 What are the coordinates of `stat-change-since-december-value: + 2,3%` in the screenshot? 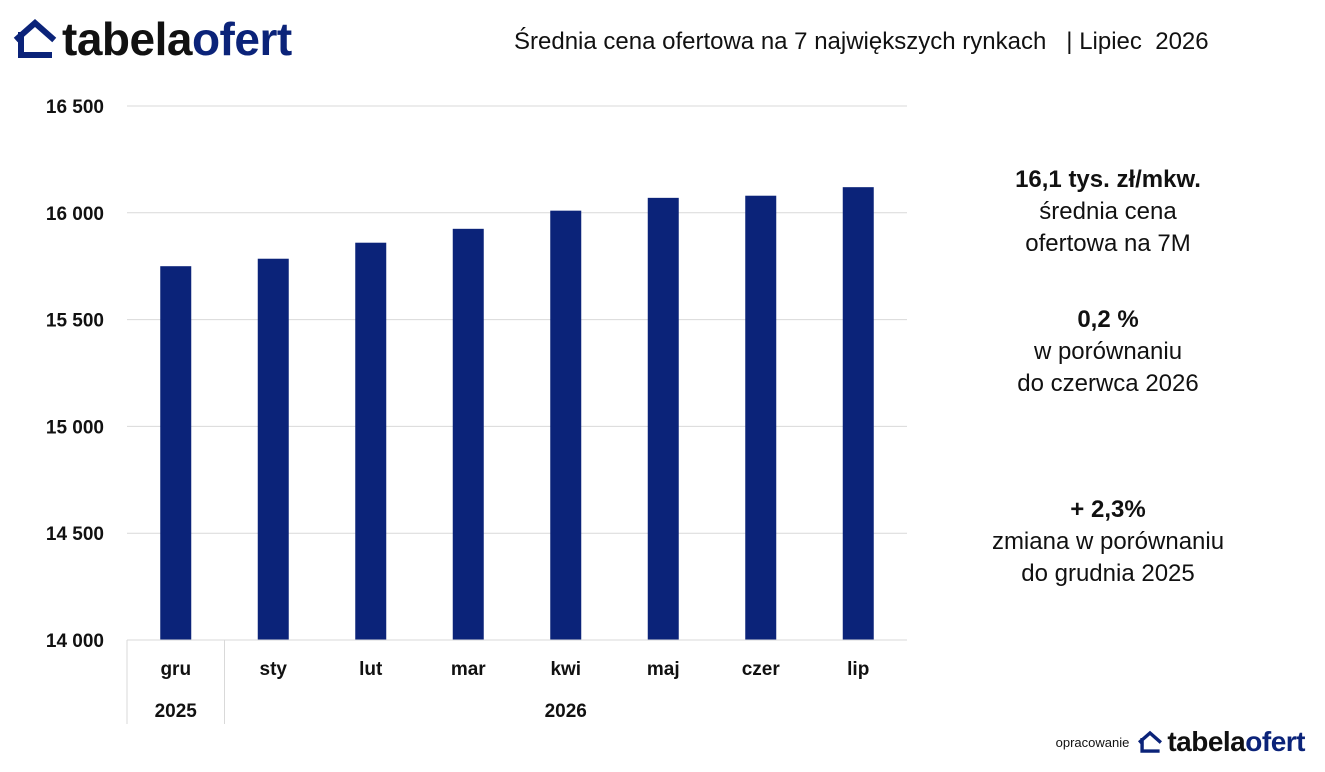 It's located at (1108, 509).